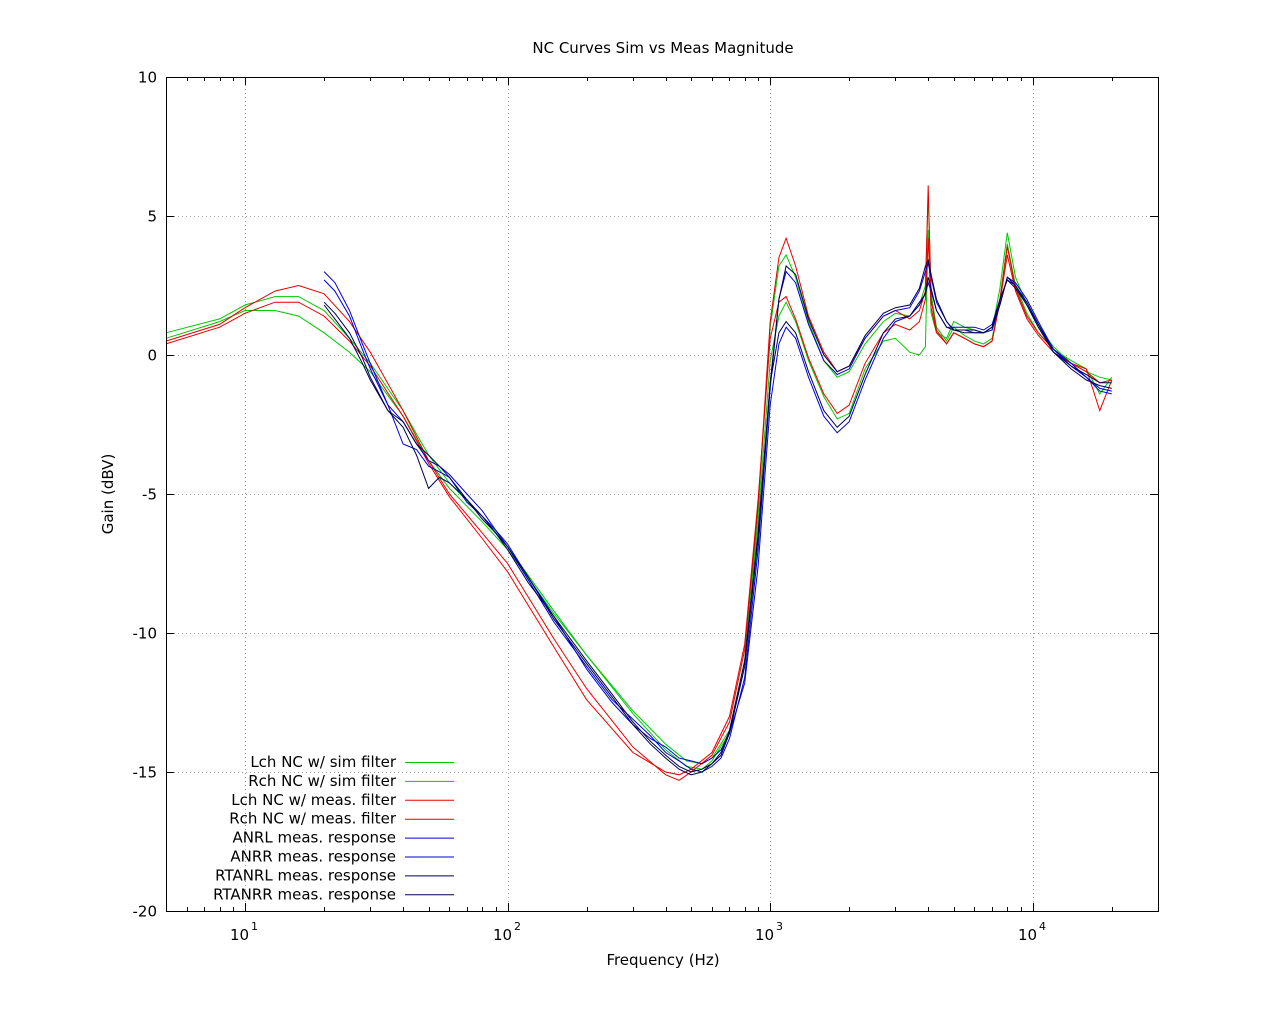 Image resolution: width=1280 pixels, height=1024 pixels. What do you see at coordinates (322, 781) in the screenshot?
I see `legend-label: Rch NC w/ sim filter` at bounding box center [322, 781].